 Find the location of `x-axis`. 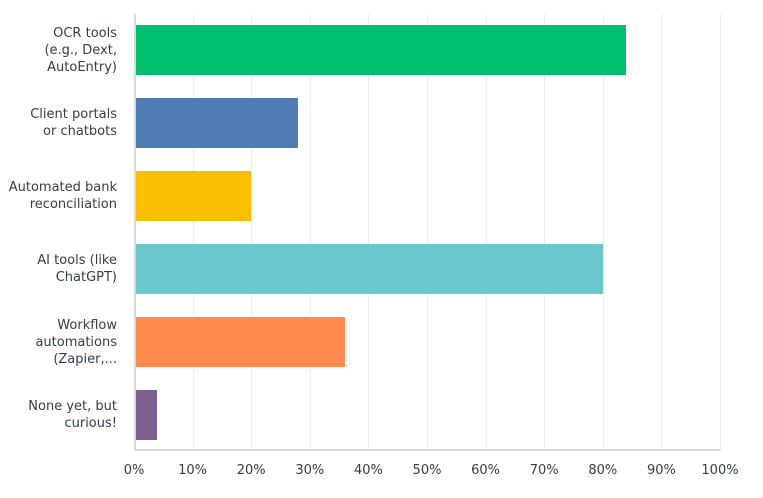

x-axis is located at coordinates (427, 450).